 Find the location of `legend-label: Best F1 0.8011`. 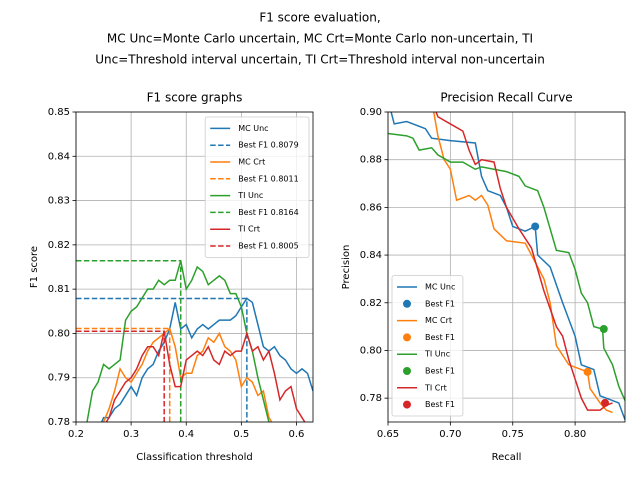

legend-label: Best F1 0.8011 is located at coordinates (268, 178).